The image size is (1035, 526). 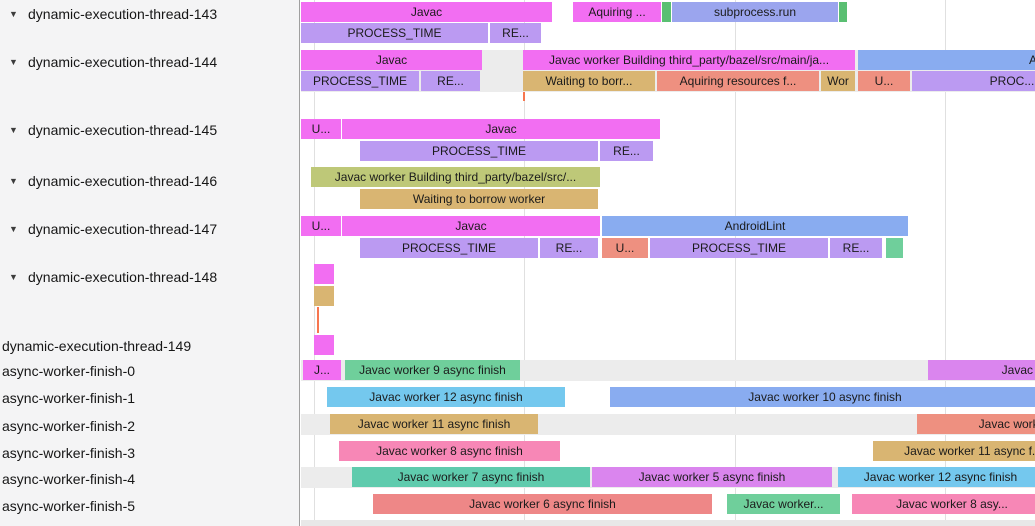 I want to click on track-label: async-worker-finish-0, so click(x=69, y=371).